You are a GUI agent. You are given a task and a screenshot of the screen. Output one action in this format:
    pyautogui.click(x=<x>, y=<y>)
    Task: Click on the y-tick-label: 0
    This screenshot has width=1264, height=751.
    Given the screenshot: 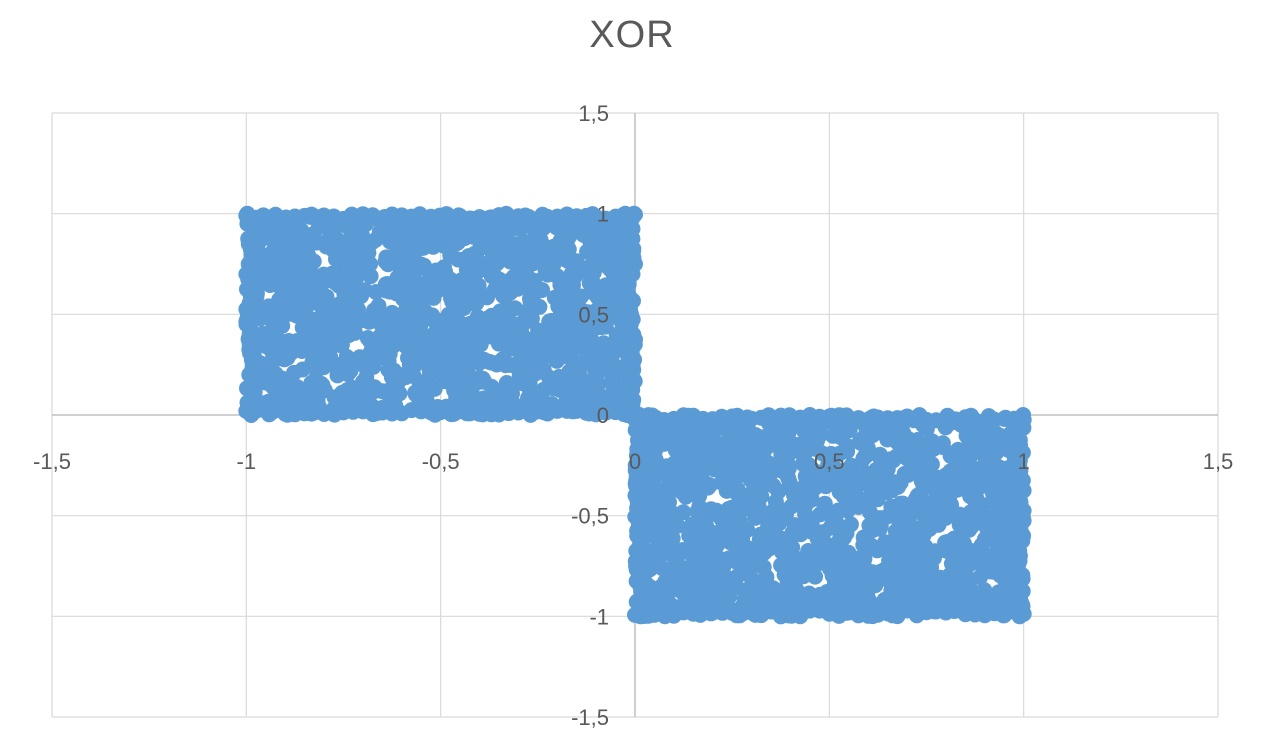 What is the action you would take?
    pyautogui.click(x=603, y=415)
    